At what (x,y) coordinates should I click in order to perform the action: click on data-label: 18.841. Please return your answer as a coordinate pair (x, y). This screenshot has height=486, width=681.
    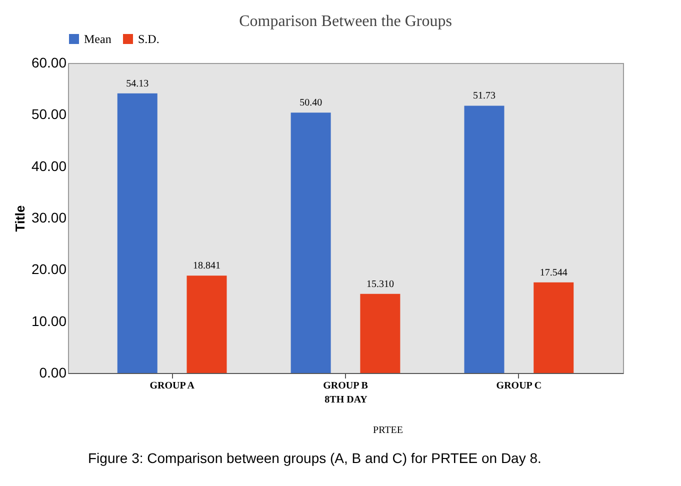
    Looking at the image, I should click on (206, 266).